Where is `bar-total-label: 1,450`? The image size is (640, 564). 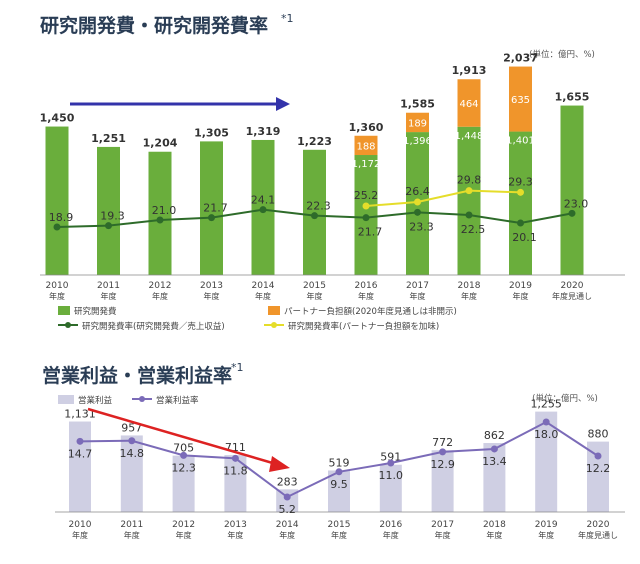 bar-total-label: 1,450 is located at coordinates (57, 118).